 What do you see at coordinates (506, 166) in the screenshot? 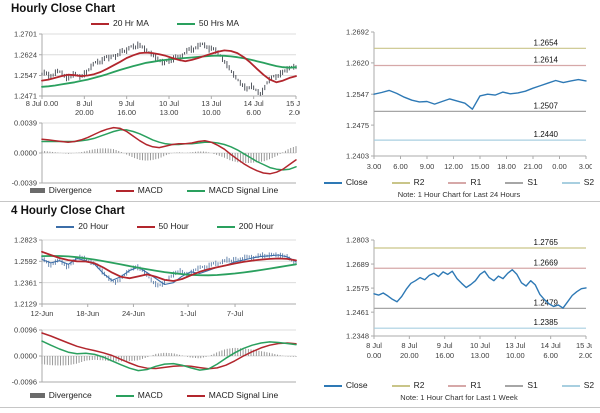
I see `svg-text: 18.00` at bounding box center [506, 166].